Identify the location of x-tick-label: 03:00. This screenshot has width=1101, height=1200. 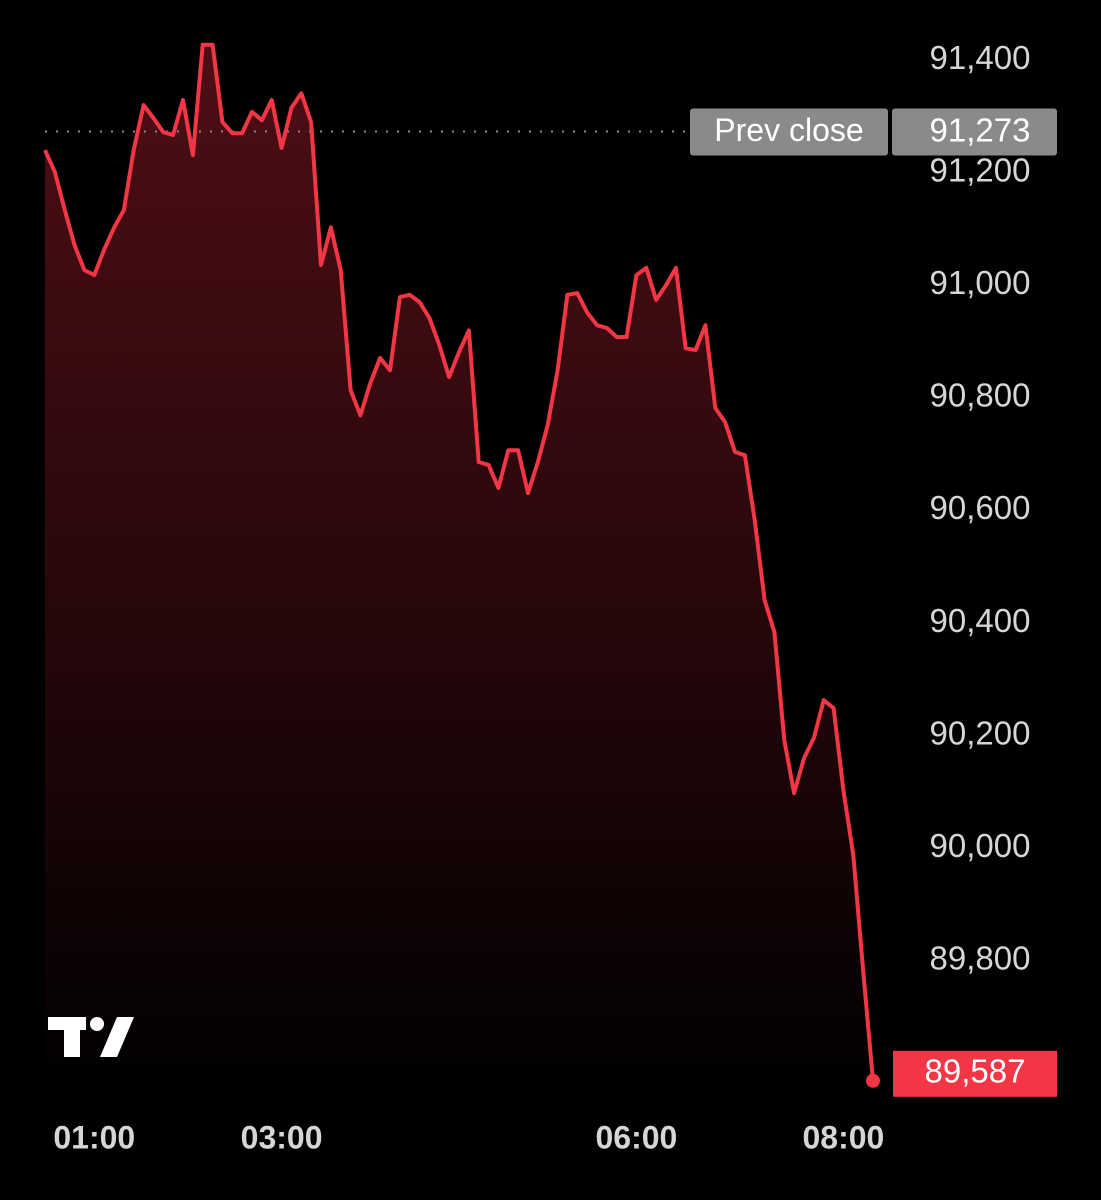
(282, 1137).